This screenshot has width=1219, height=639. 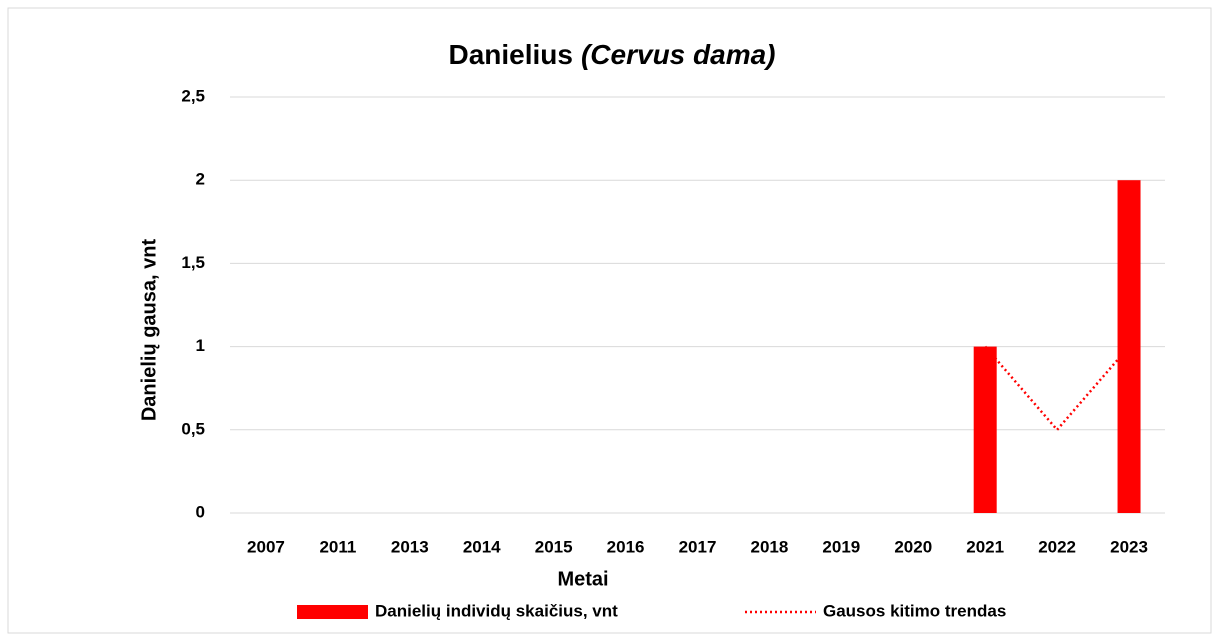 I want to click on trend-line, so click(x=1057, y=388).